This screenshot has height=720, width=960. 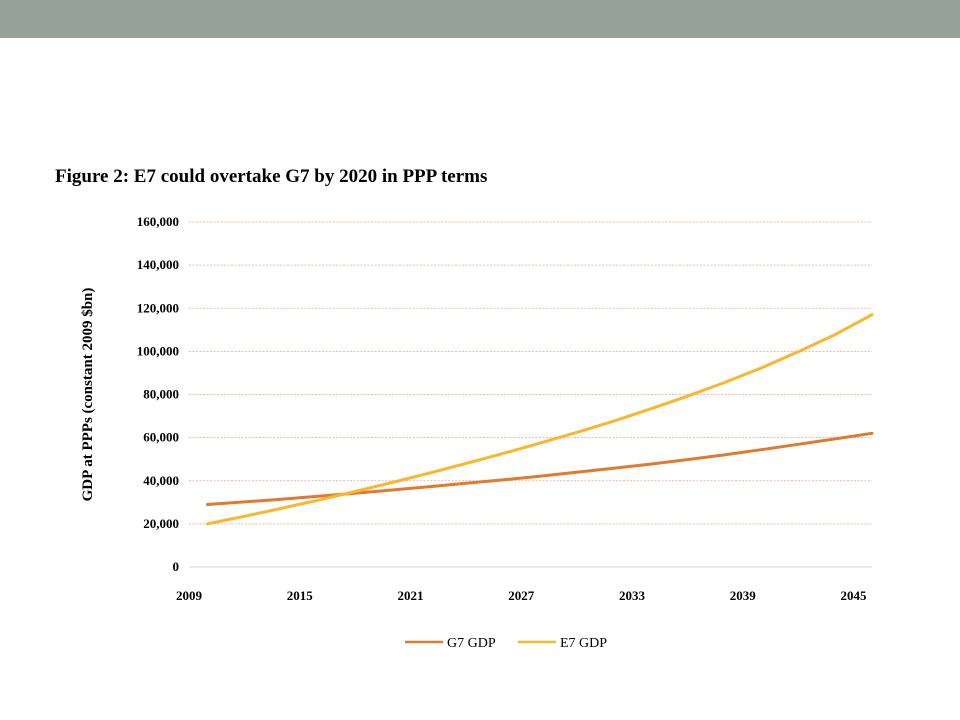 I want to click on y-tick-label: 0, so click(x=176, y=566).